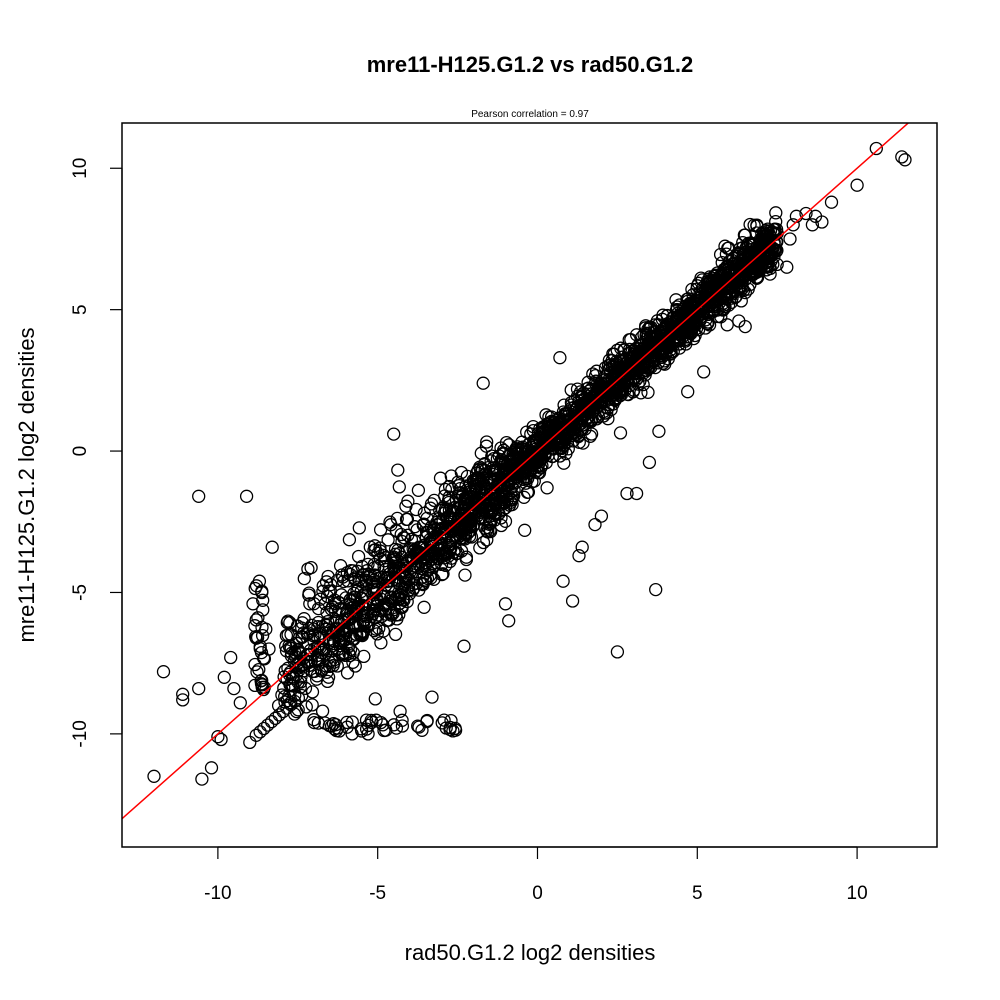  Describe the element at coordinates (530, 64) in the screenshot. I see `chart-title: mre11-H125.G1.2 vs rad50.G1.2` at that location.